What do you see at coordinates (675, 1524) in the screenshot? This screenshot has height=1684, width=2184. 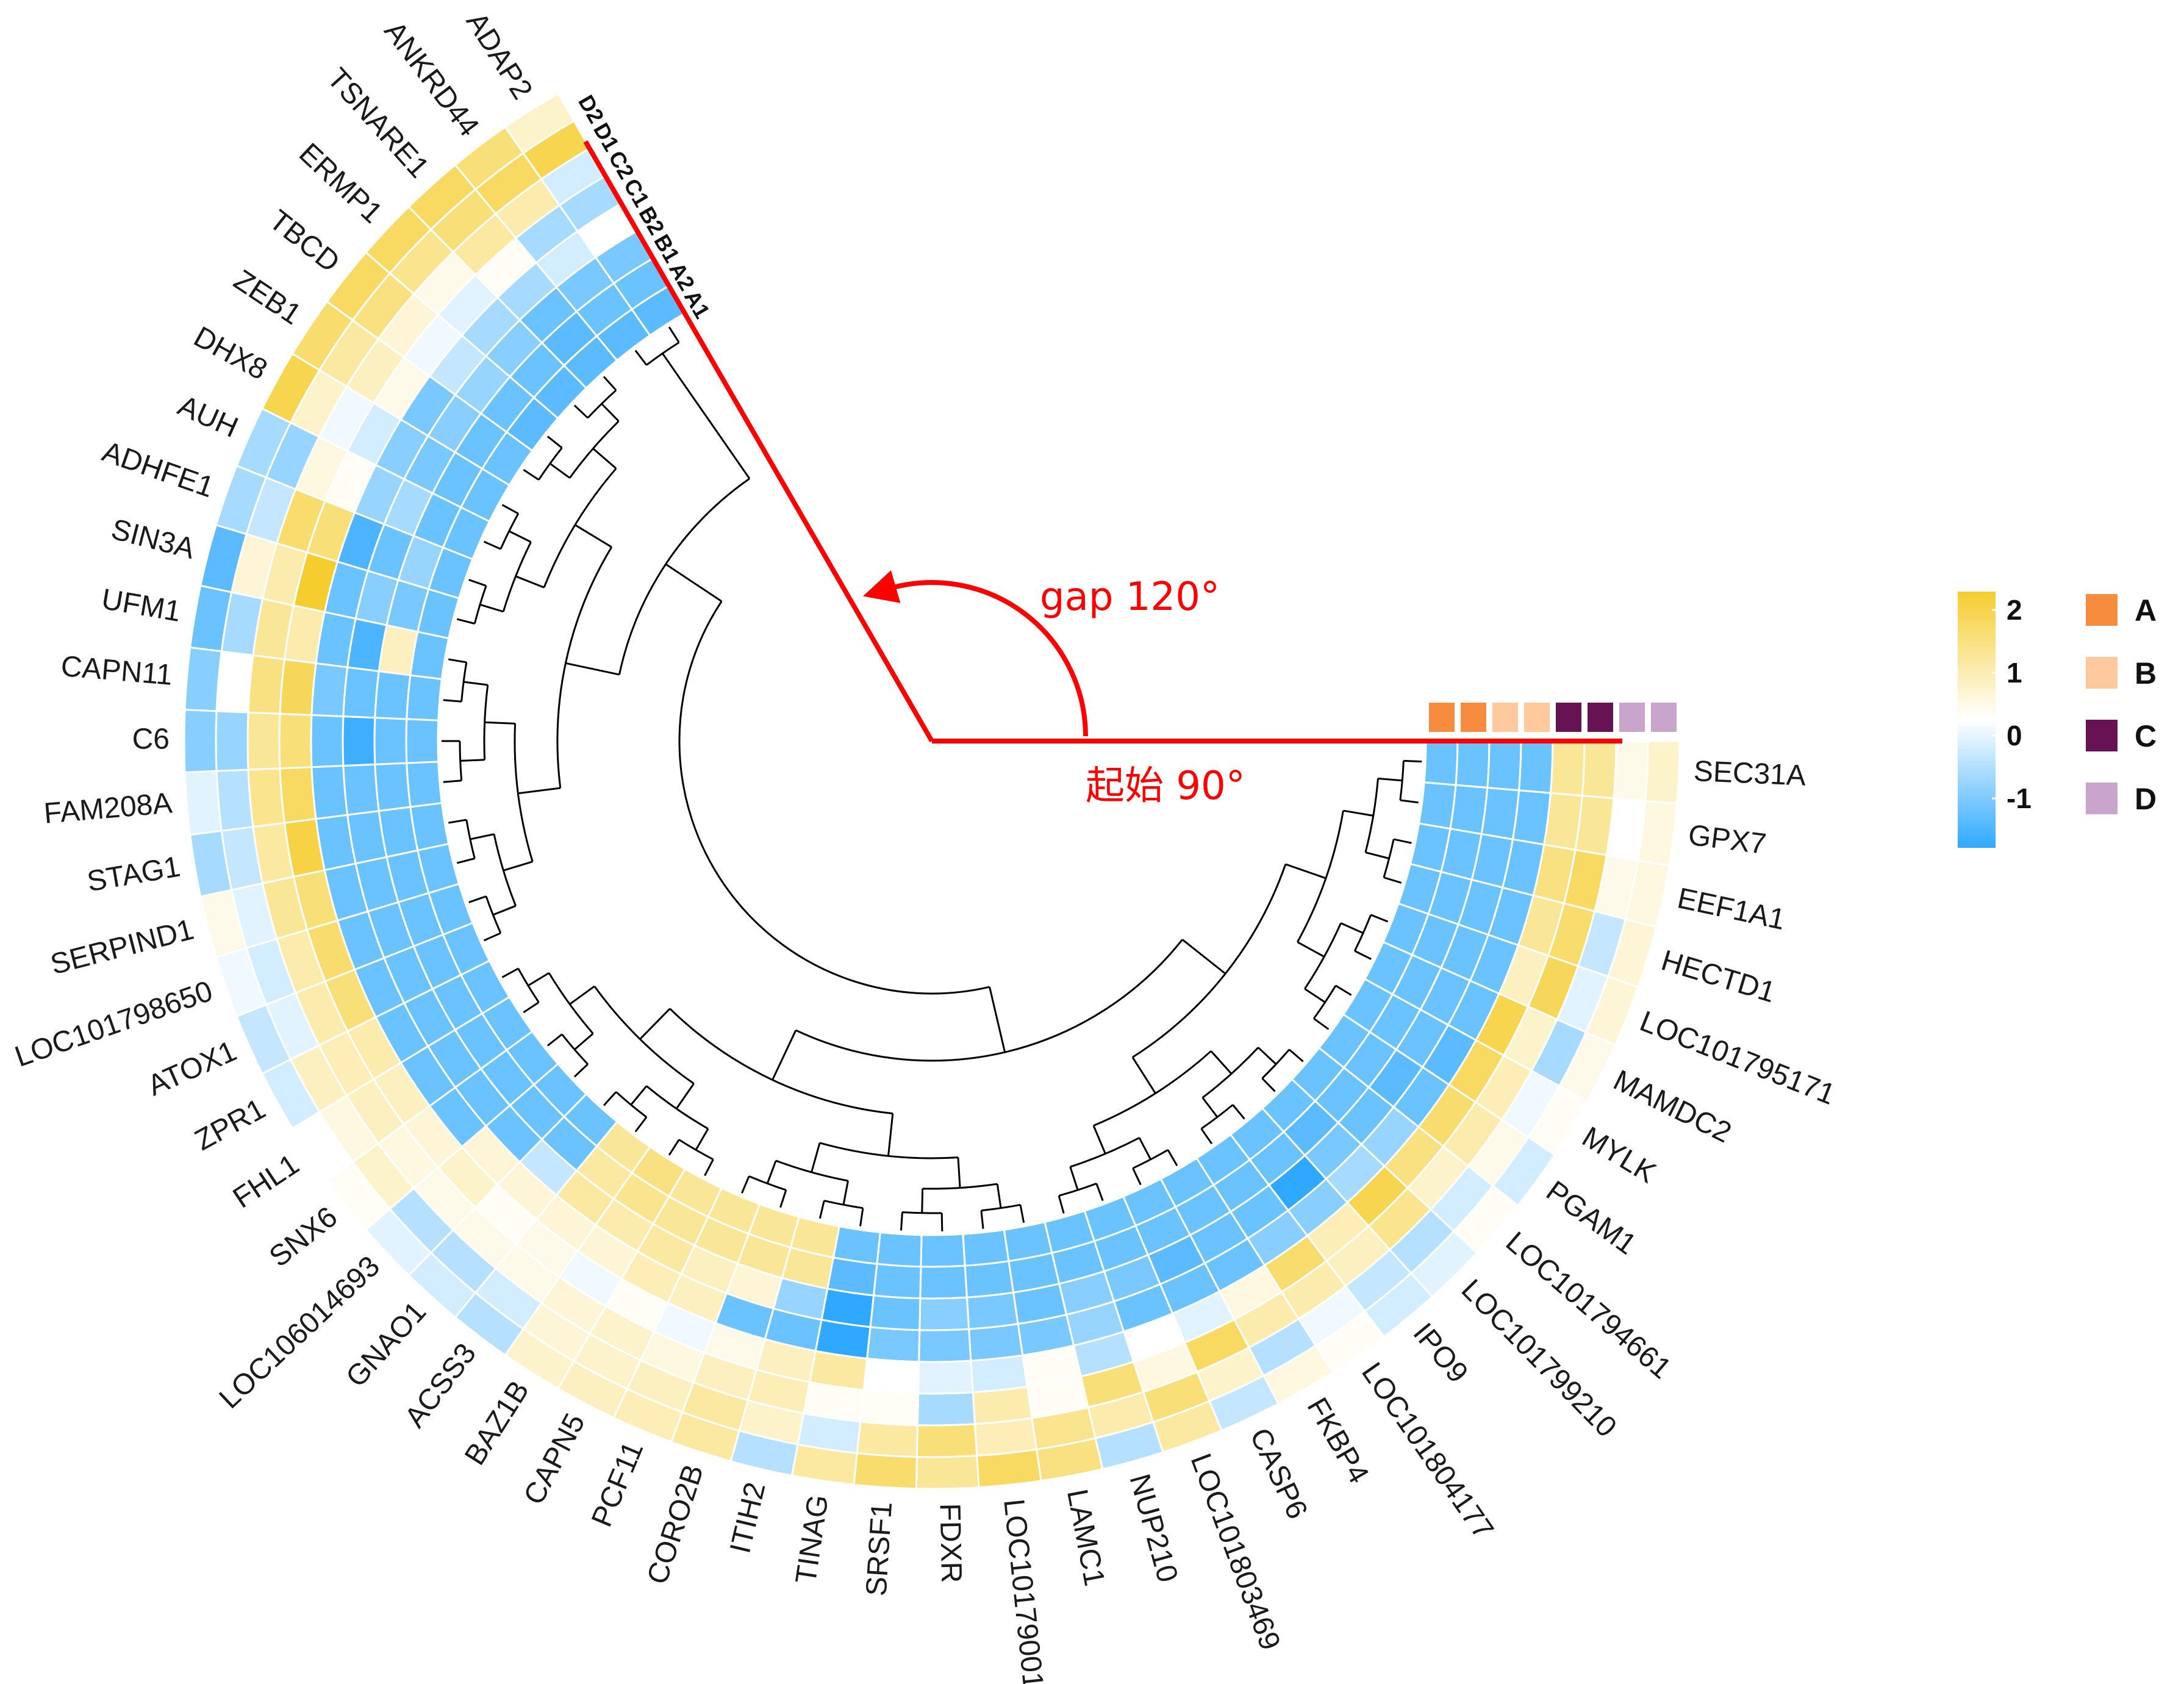 I see `gene-label: CORO2B` at bounding box center [675, 1524].